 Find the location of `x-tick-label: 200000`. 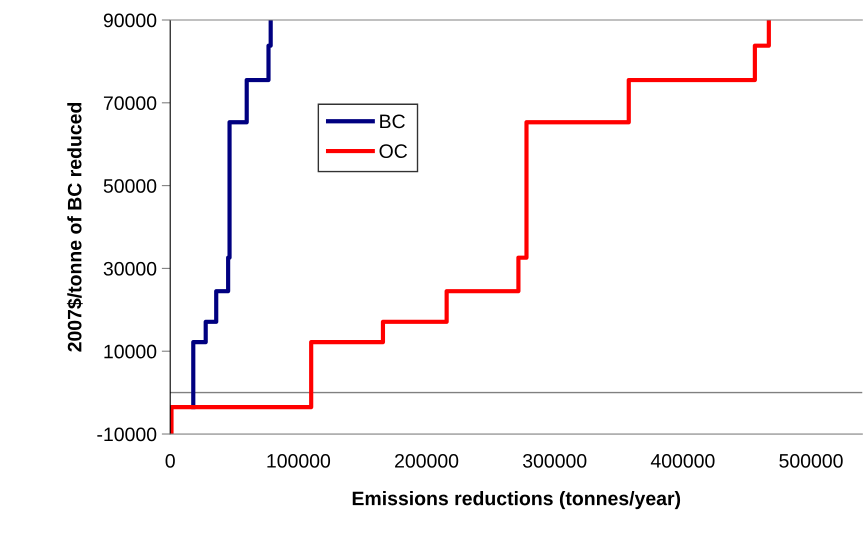

x-tick-label: 200000 is located at coordinates (426, 461).